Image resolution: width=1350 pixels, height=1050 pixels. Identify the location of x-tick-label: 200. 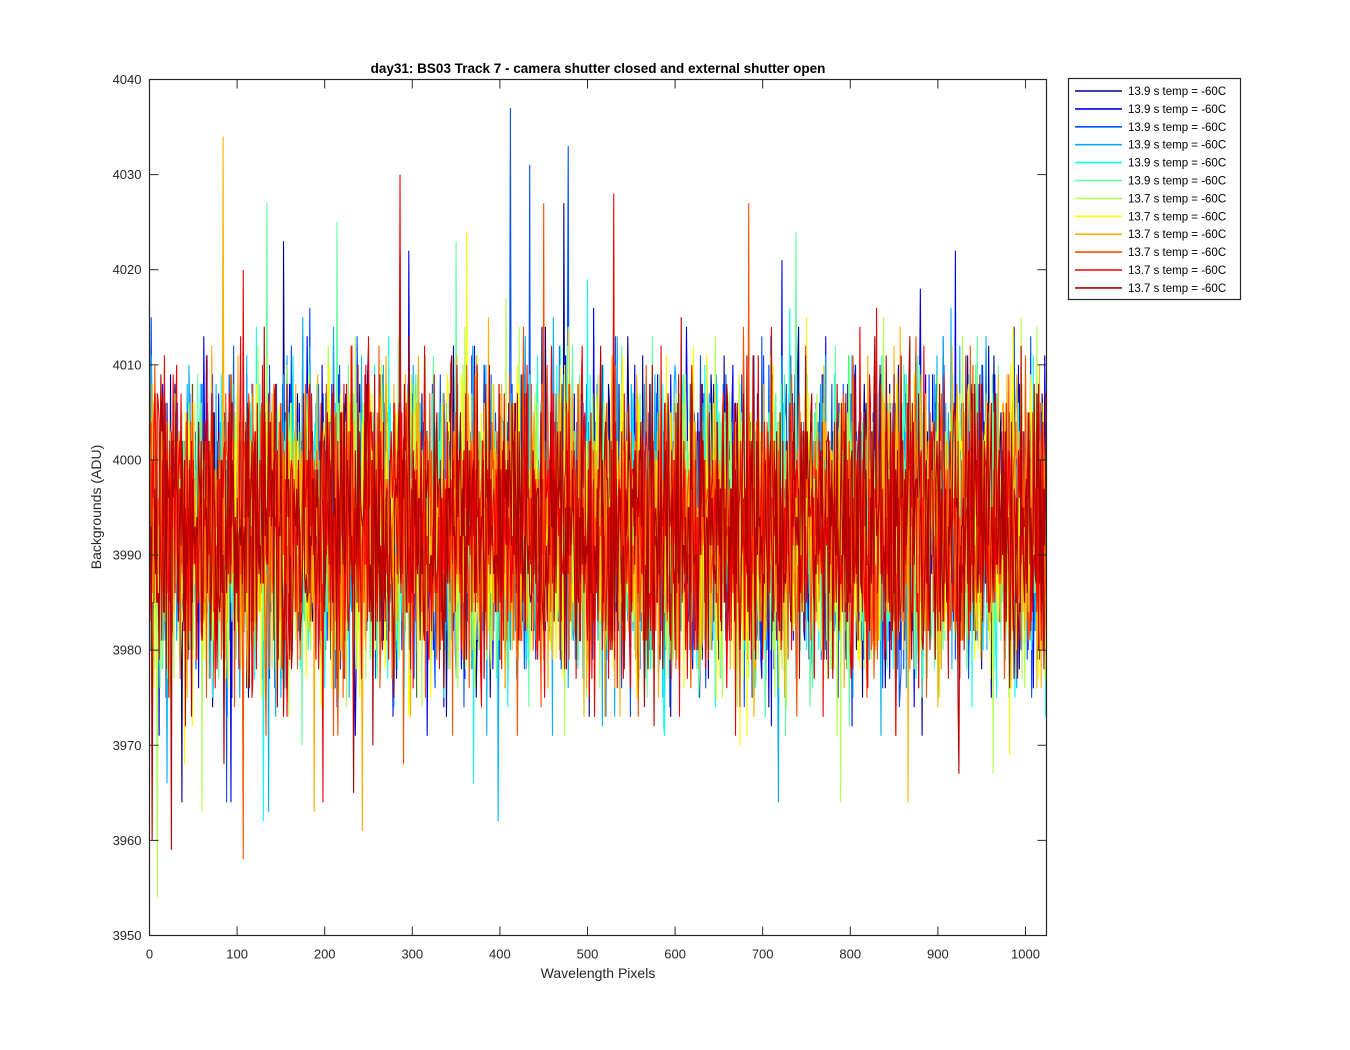
(325, 954).